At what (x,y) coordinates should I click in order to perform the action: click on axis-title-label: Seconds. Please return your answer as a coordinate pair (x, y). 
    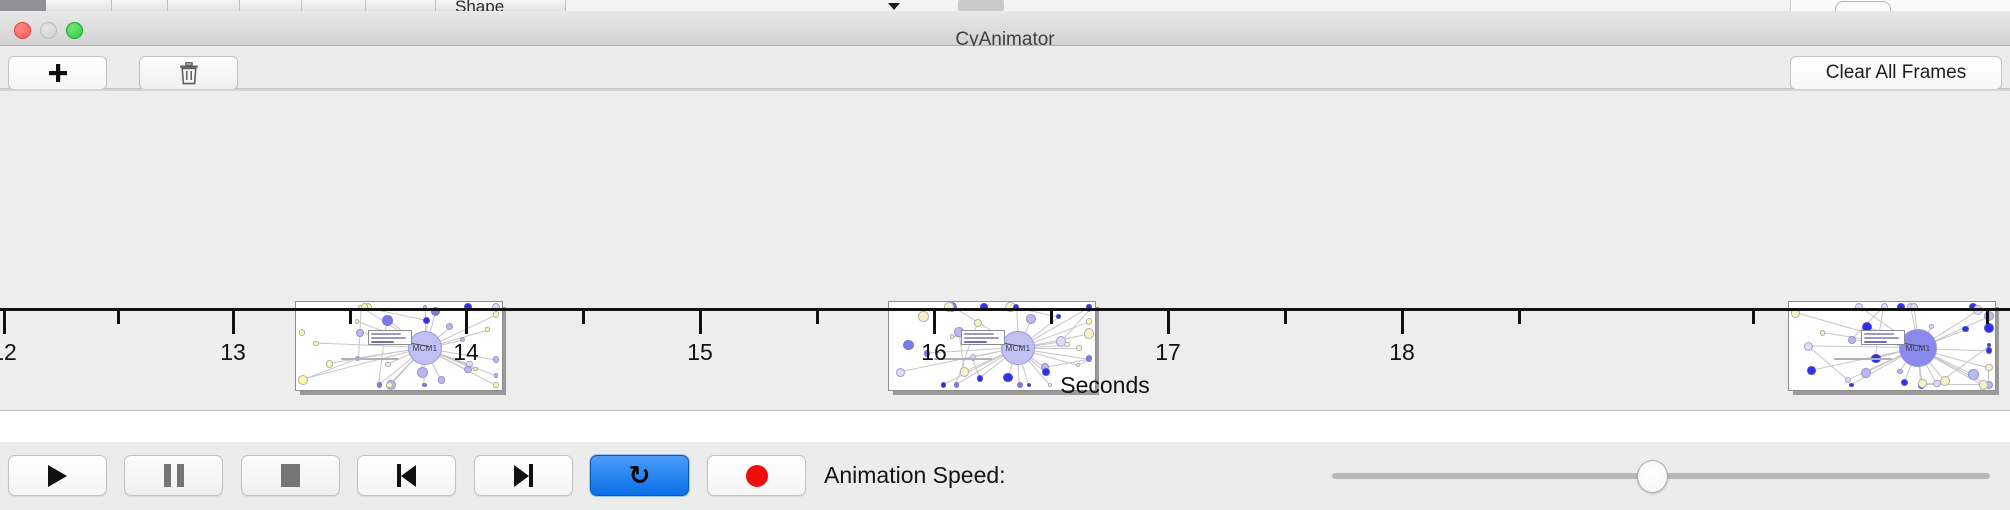
    Looking at the image, I should click on (1105, 385).